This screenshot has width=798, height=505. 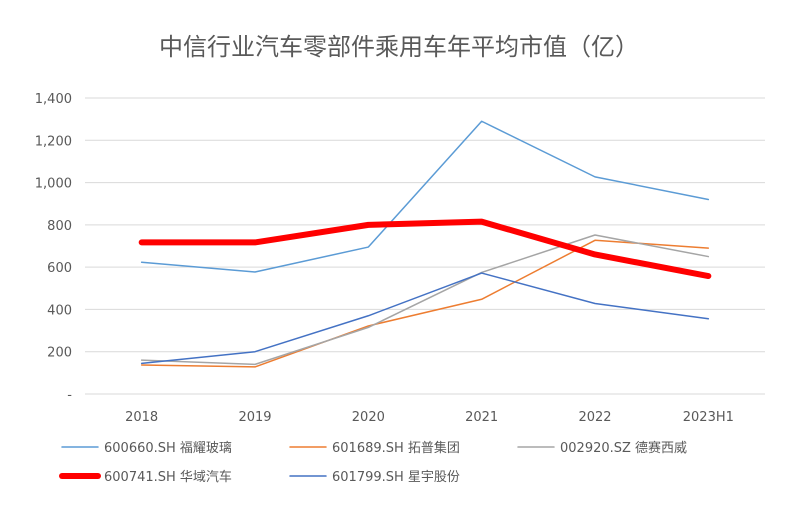 What do you see at coordinates (396, 448) in the screenshot?
I see `legend-label: 601689.SH 拓普集团` at bounding box center [396, 448].